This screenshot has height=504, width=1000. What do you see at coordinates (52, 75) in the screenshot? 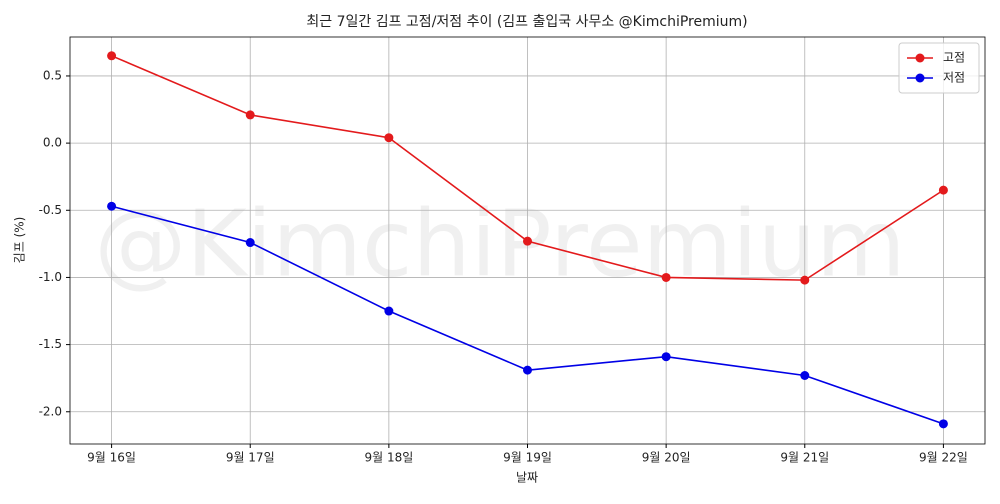
I see `y-tick-label: 0.5` at bounding box center [52, 75].